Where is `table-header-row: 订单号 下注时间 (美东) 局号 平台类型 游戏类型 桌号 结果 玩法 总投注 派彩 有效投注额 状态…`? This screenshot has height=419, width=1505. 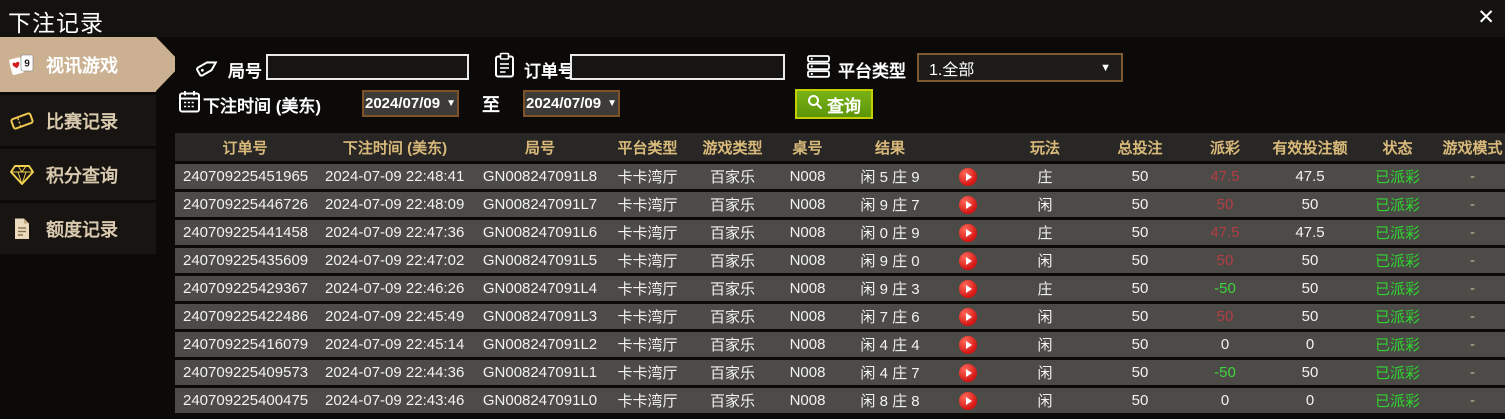 table-header-row: 订单号 下注时间 (美东) 局号 平台类型 游戏类型 桌号 结果 玩法 总投注 派彩 有效投注额 状态… is located at coordinates (840, 147).